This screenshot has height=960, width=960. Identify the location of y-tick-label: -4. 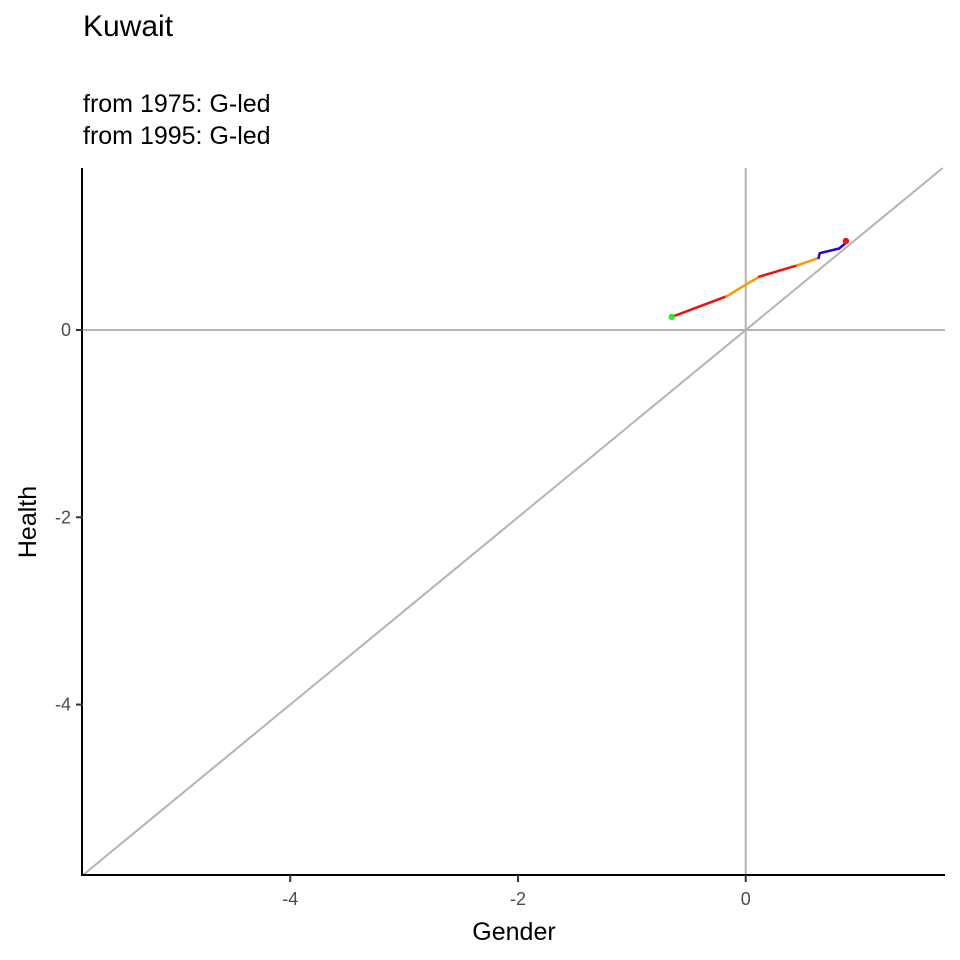
(63, 705).